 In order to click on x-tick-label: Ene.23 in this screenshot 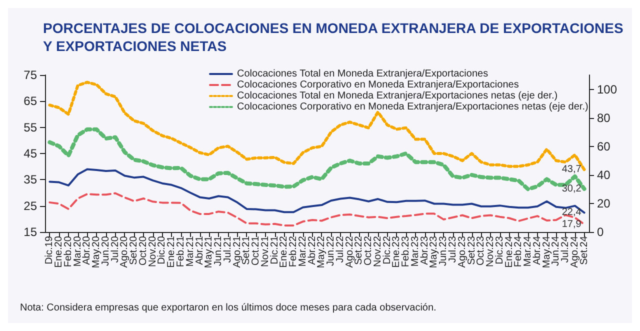, I will do `click(396, 252)`.